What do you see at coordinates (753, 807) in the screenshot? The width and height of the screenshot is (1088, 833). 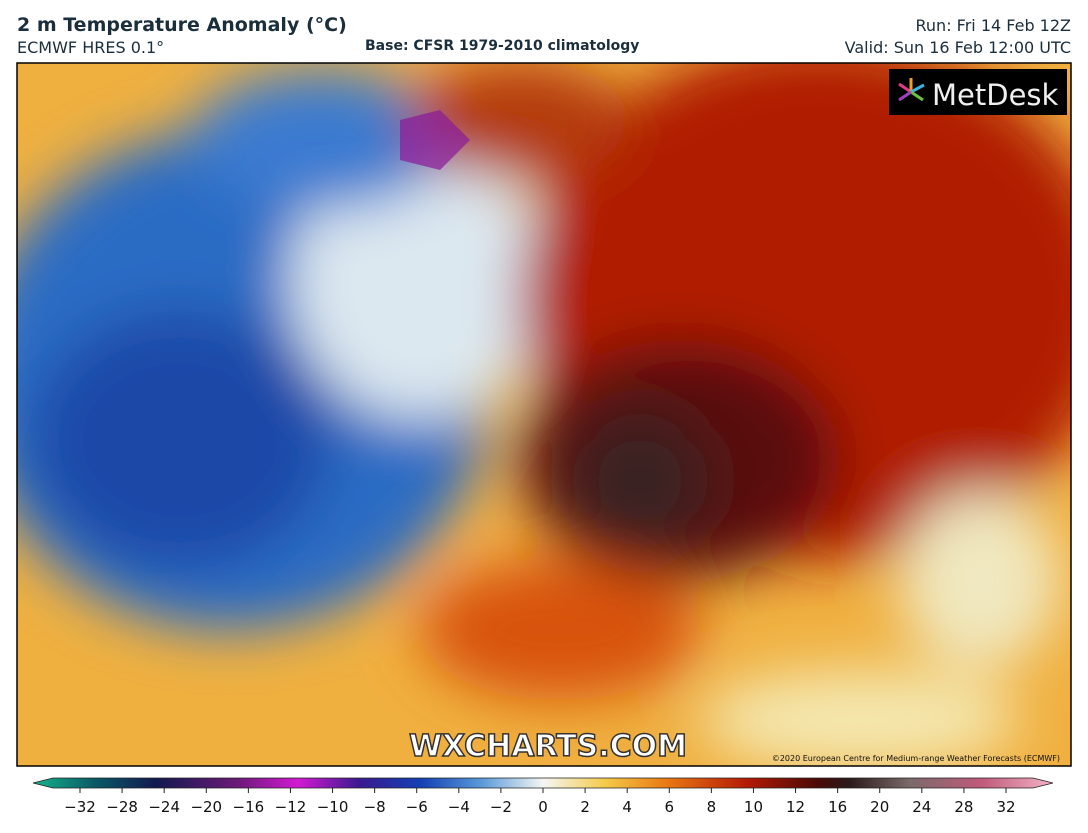 I see `colorbar-tick-label: 10` at bounding box center [753, 807].